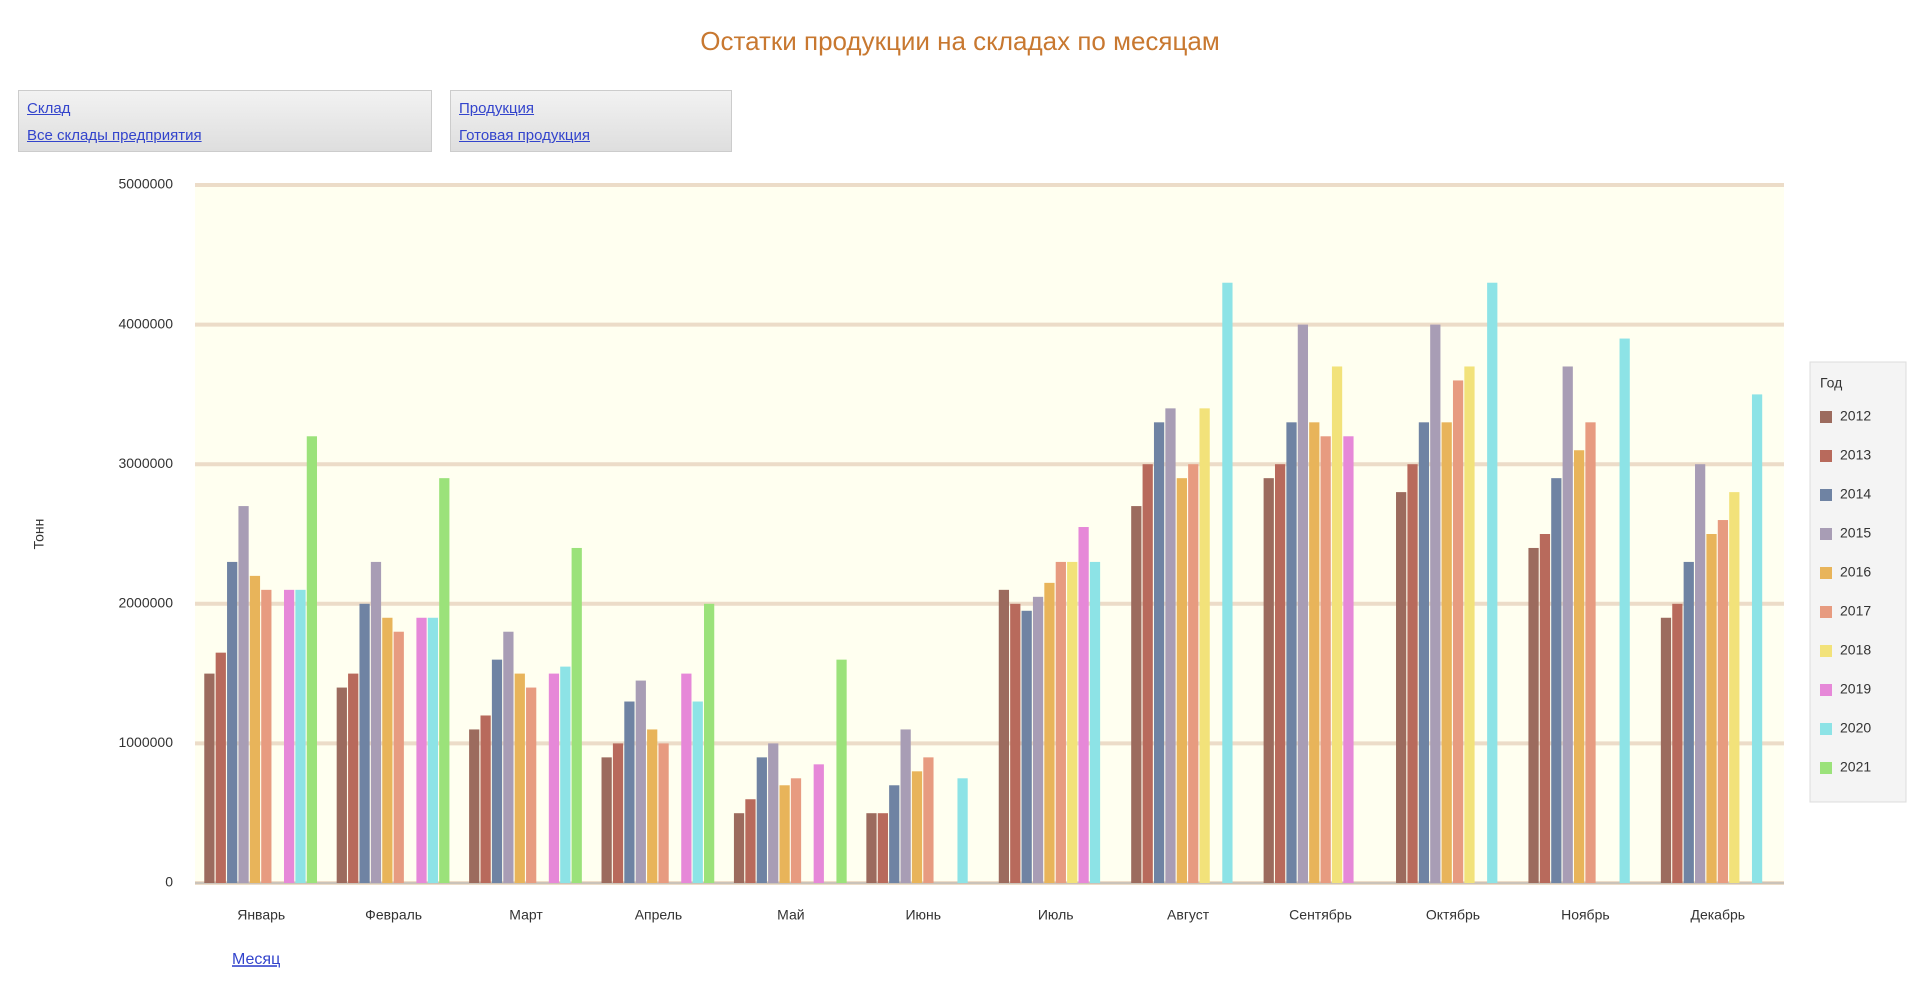 This screenshot has height=981, width=1909. What do you see at coordinates (524, 135) in the screenshot?
I see `filter-value: Готовая продукция` at bounding box center [524, 135].